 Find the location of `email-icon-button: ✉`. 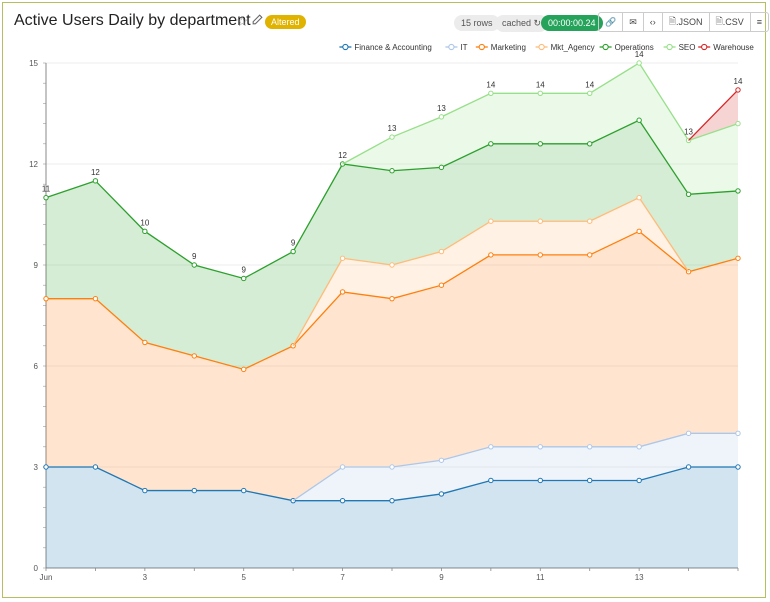

email-icon-button: ✉ is located at coordinates (633, 22).